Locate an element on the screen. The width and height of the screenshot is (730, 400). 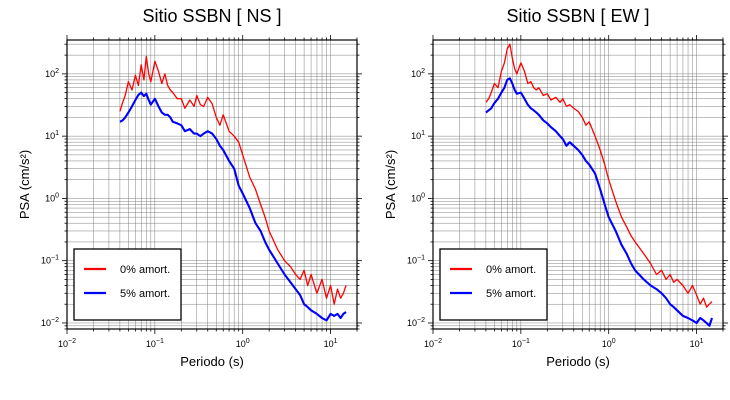
chart-title: Sitio SSBN [ EW ] is located at coordinates (577, 16).